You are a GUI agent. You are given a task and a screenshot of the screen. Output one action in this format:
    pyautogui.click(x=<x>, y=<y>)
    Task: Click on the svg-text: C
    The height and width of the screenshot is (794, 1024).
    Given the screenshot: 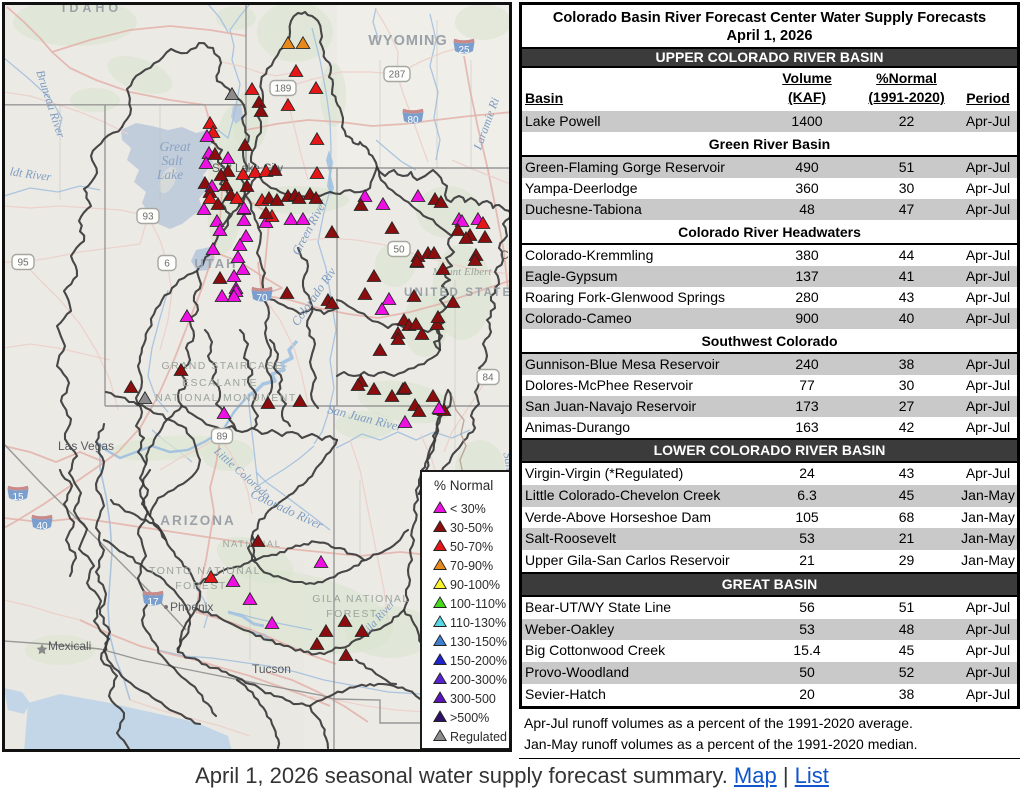 What is the action you would take?
    pyautogui.click(x=504, y=255)
    